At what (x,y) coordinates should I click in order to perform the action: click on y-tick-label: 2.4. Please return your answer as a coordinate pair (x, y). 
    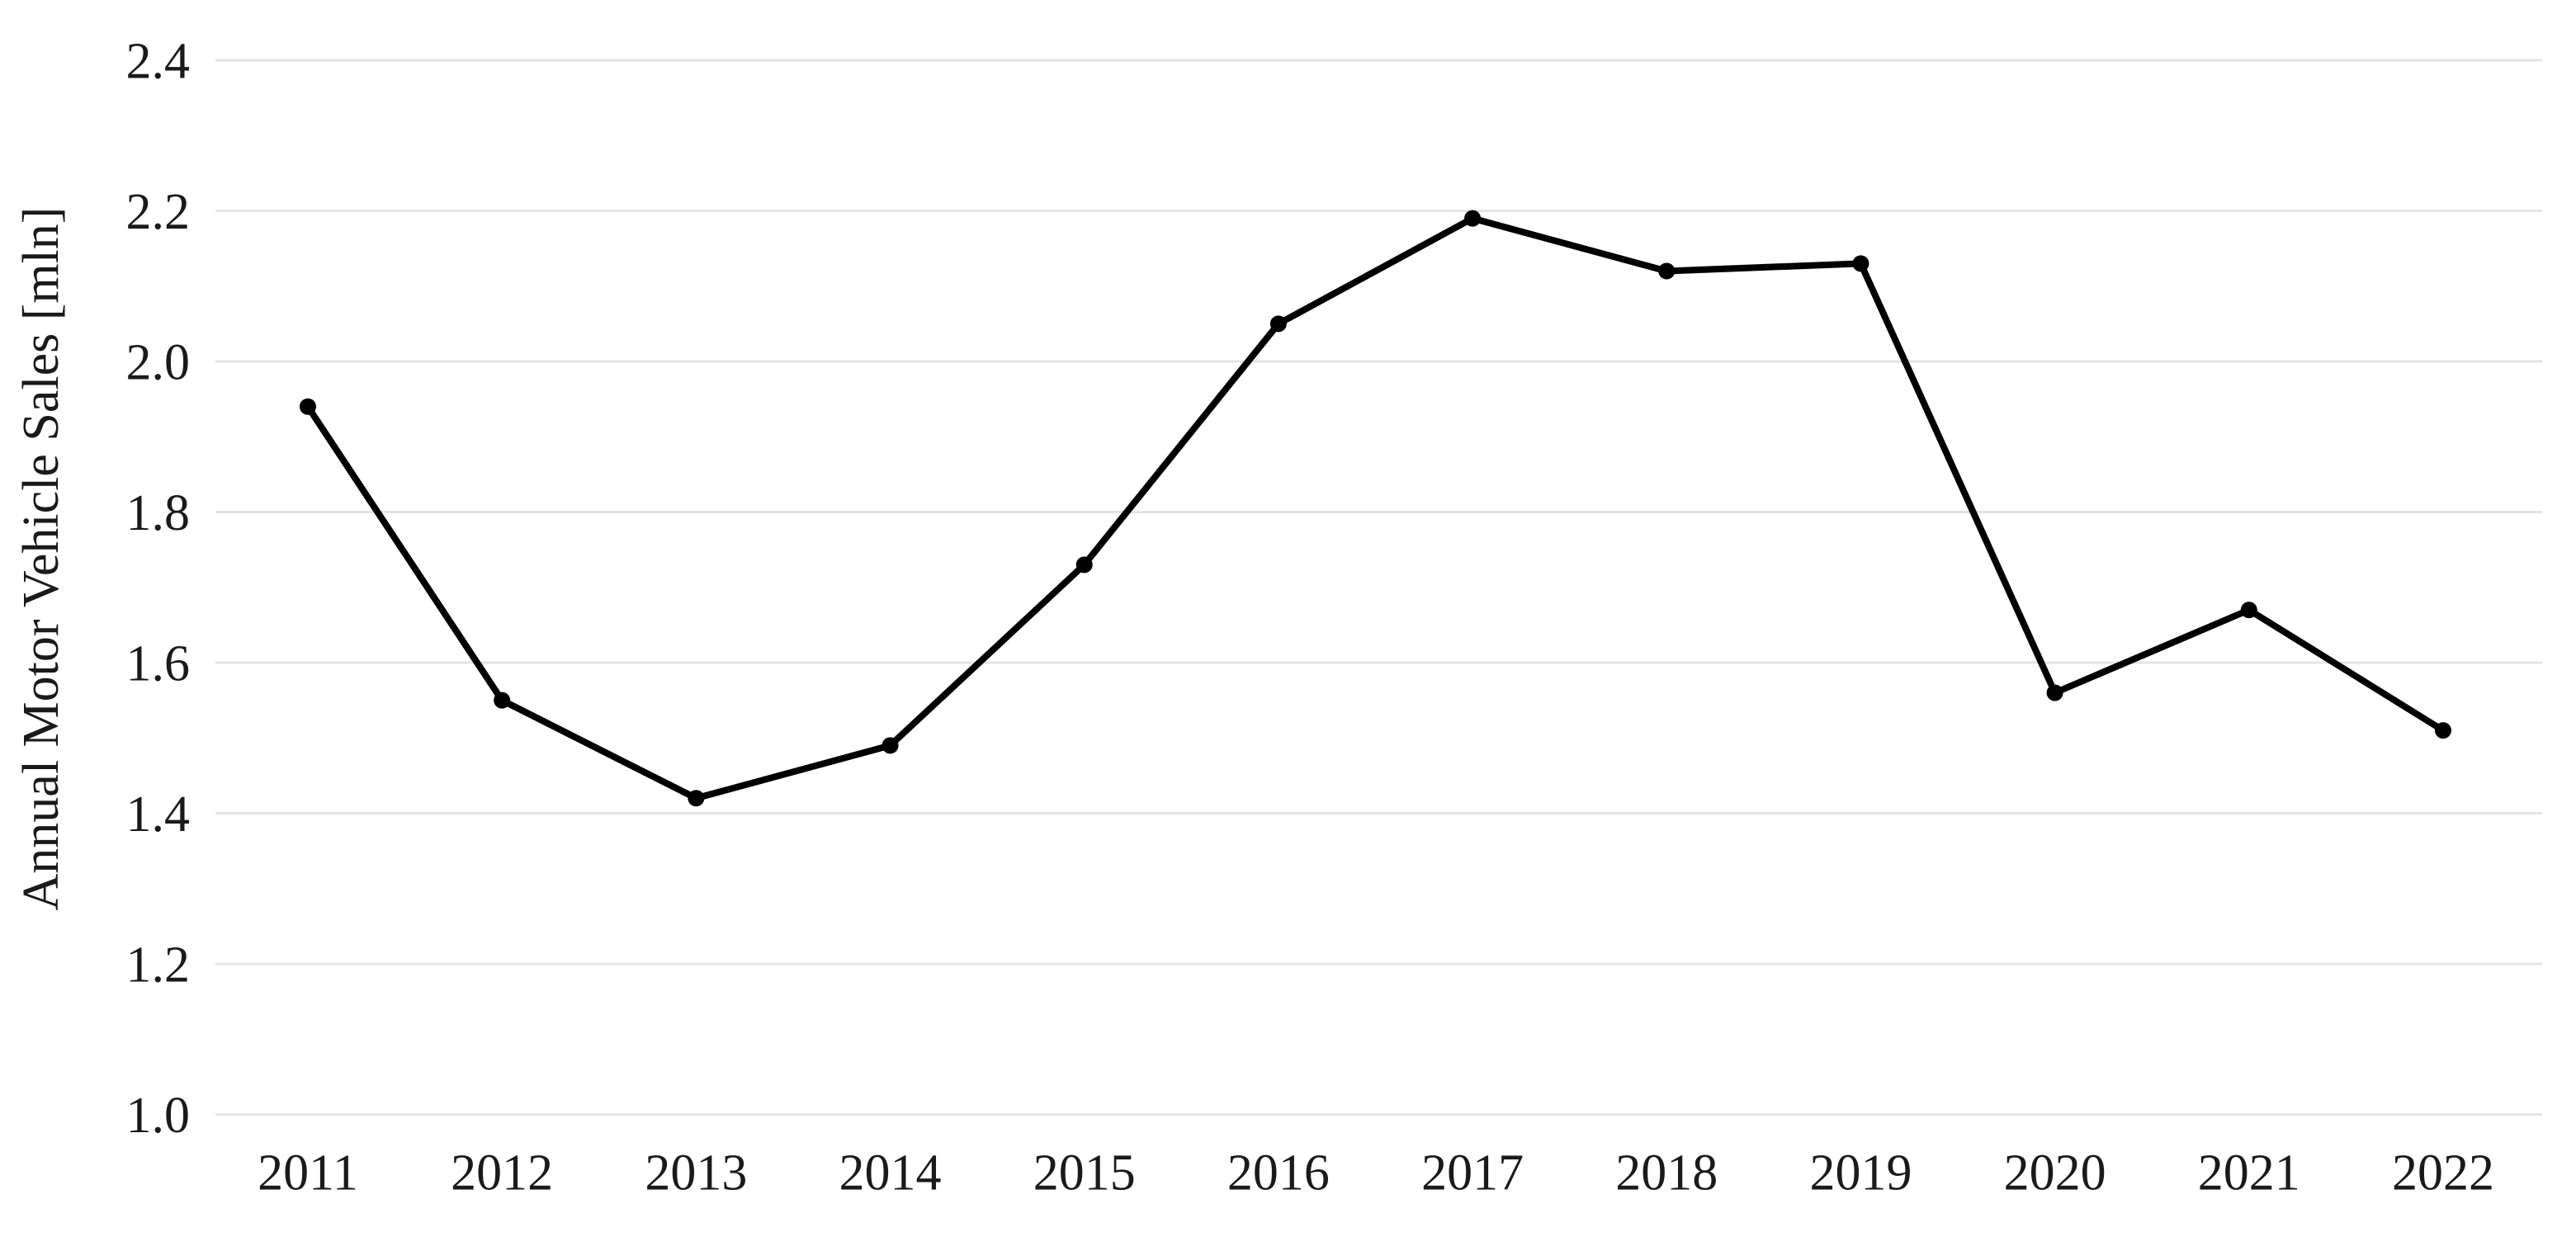
    Looking at the image, I should click on (158, 62).